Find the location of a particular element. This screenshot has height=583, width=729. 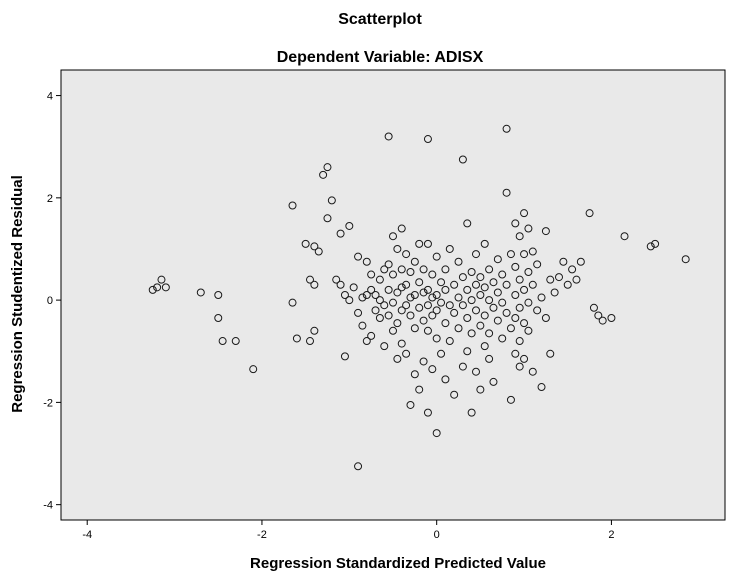

y-tick-label: 2 is located at coordinates (50, 199).